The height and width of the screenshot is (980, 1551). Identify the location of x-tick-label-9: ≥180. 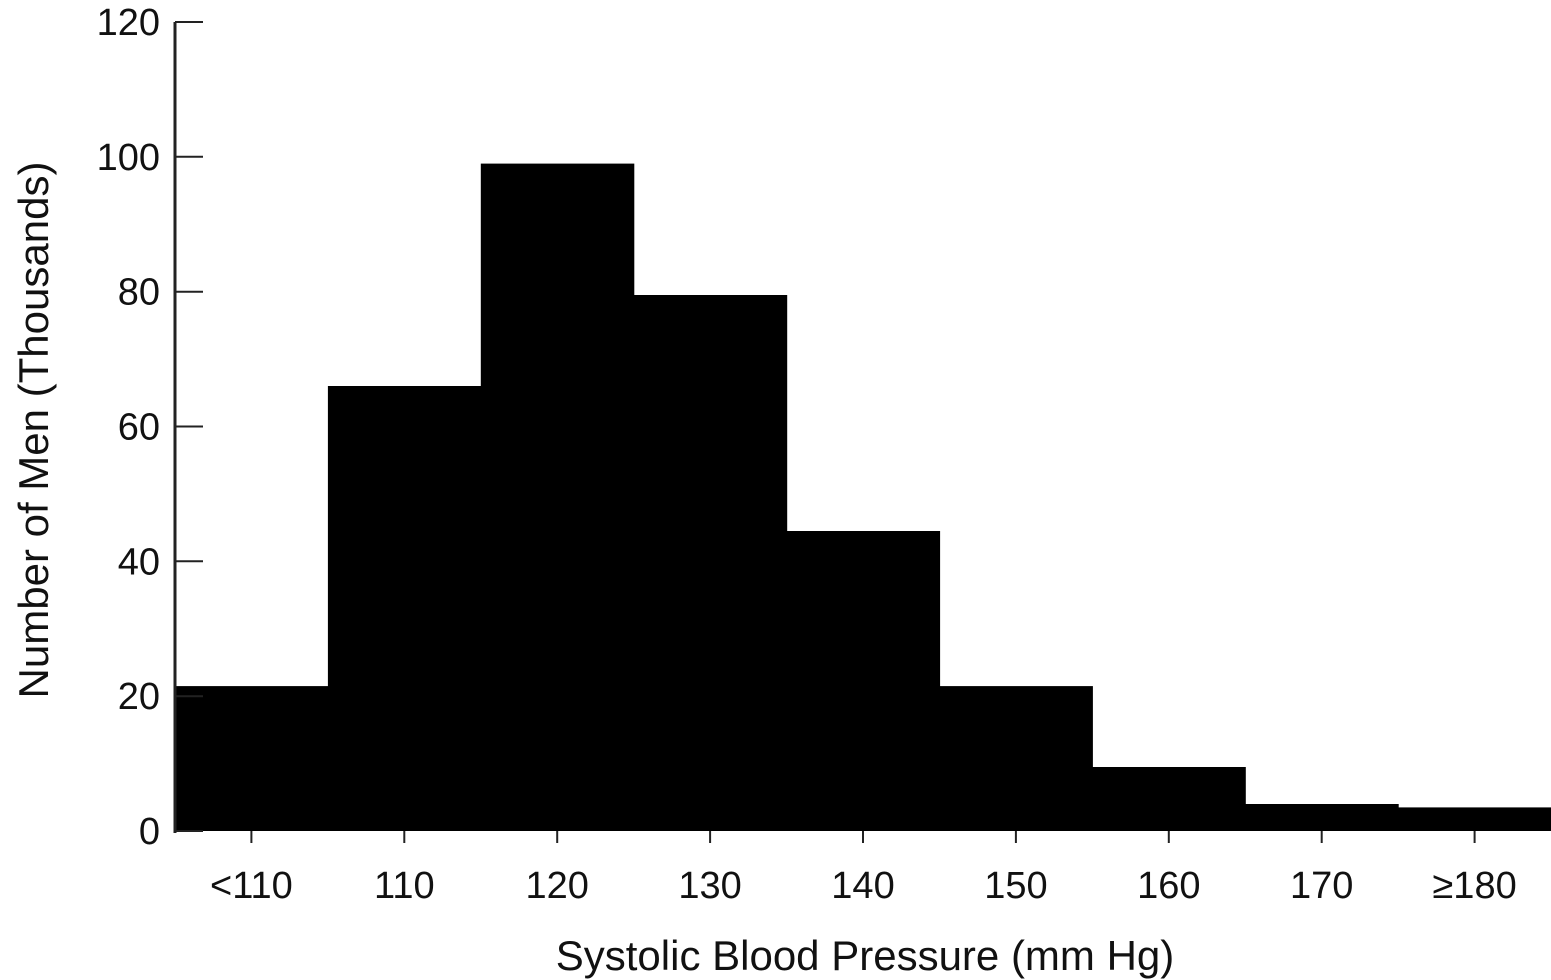
(1474, 886).